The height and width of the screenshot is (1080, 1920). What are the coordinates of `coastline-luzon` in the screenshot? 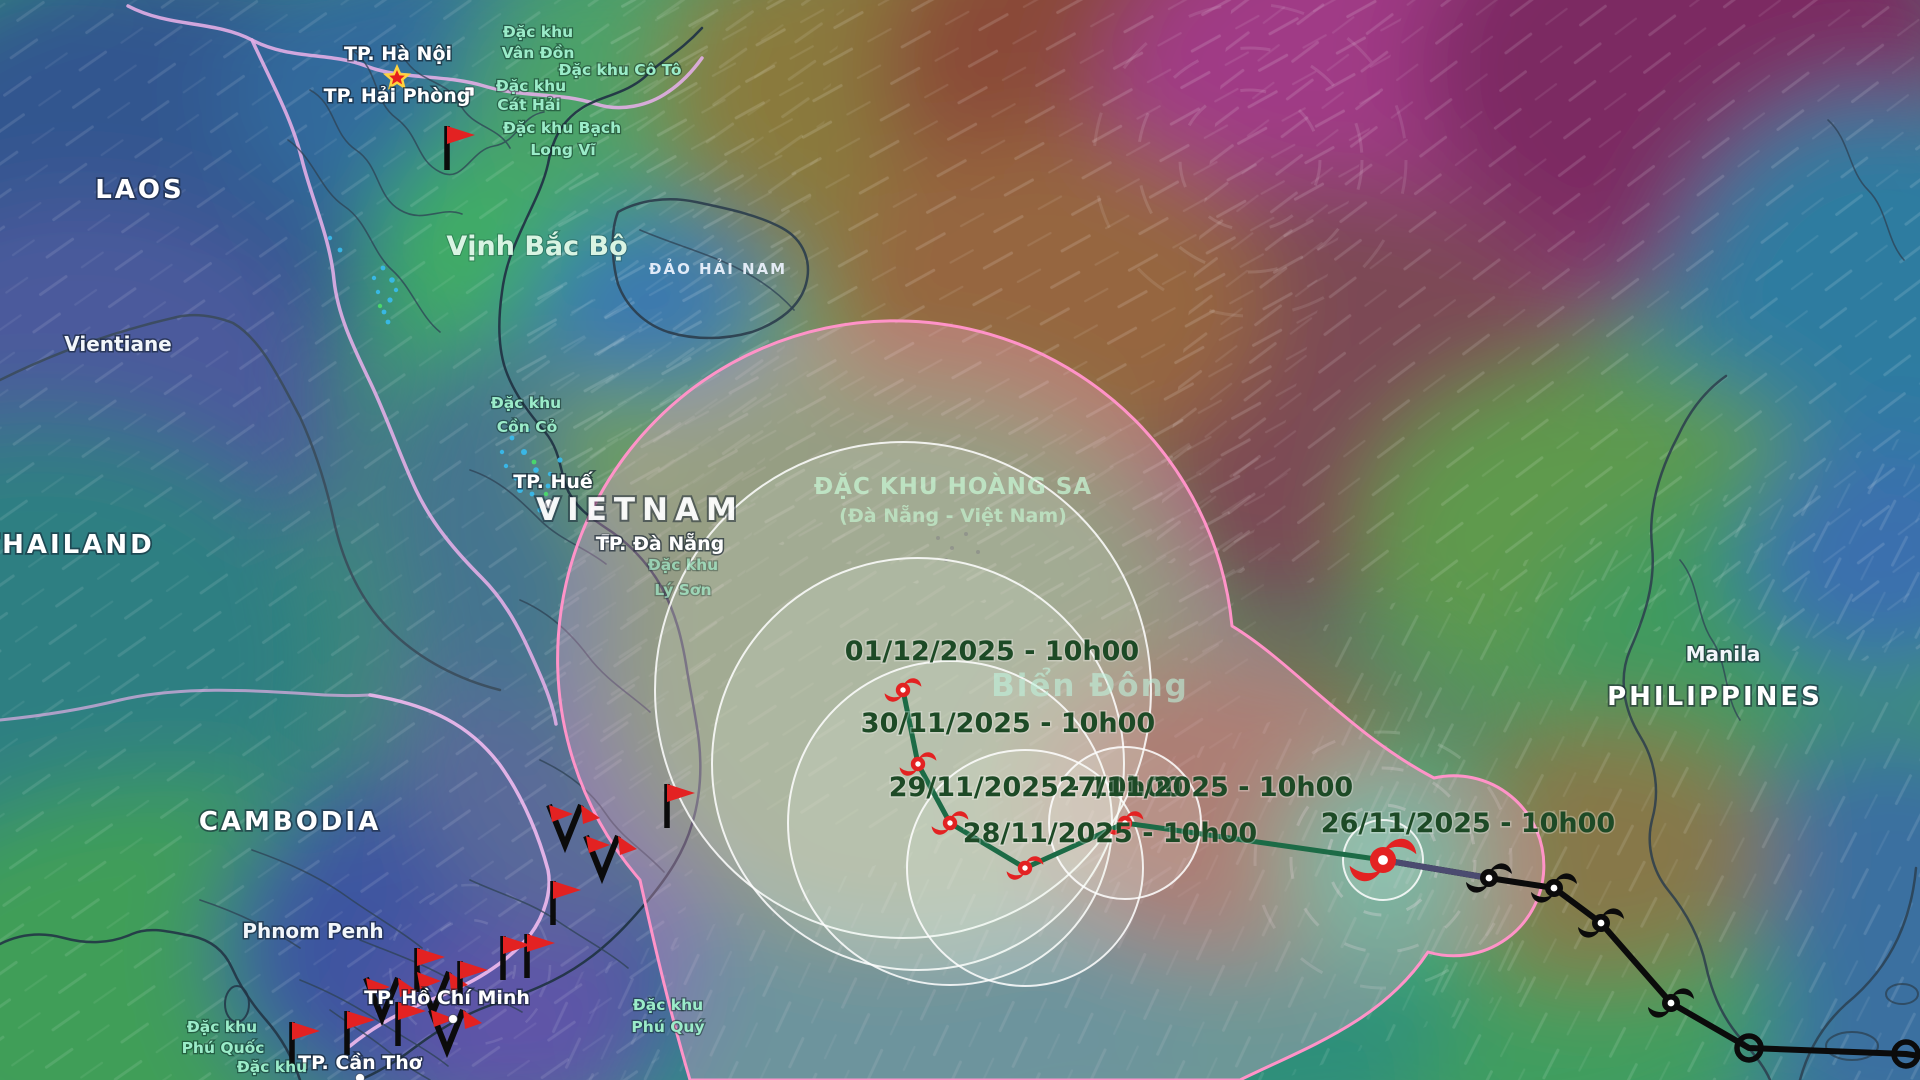 It's located at (1697, 727).